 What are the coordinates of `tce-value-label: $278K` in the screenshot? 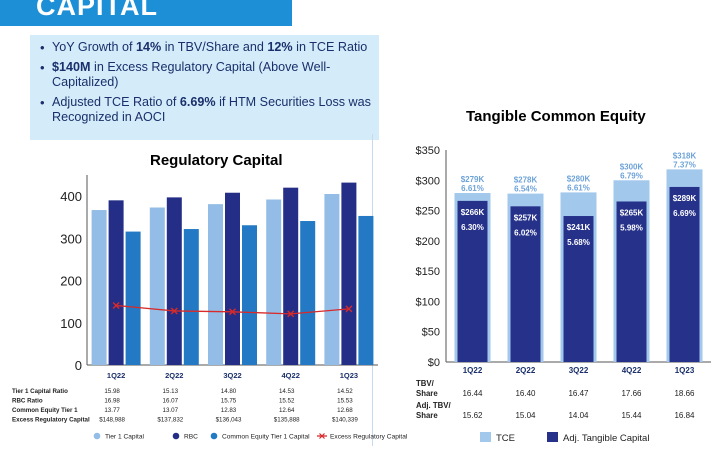 It's located at (526, 180).